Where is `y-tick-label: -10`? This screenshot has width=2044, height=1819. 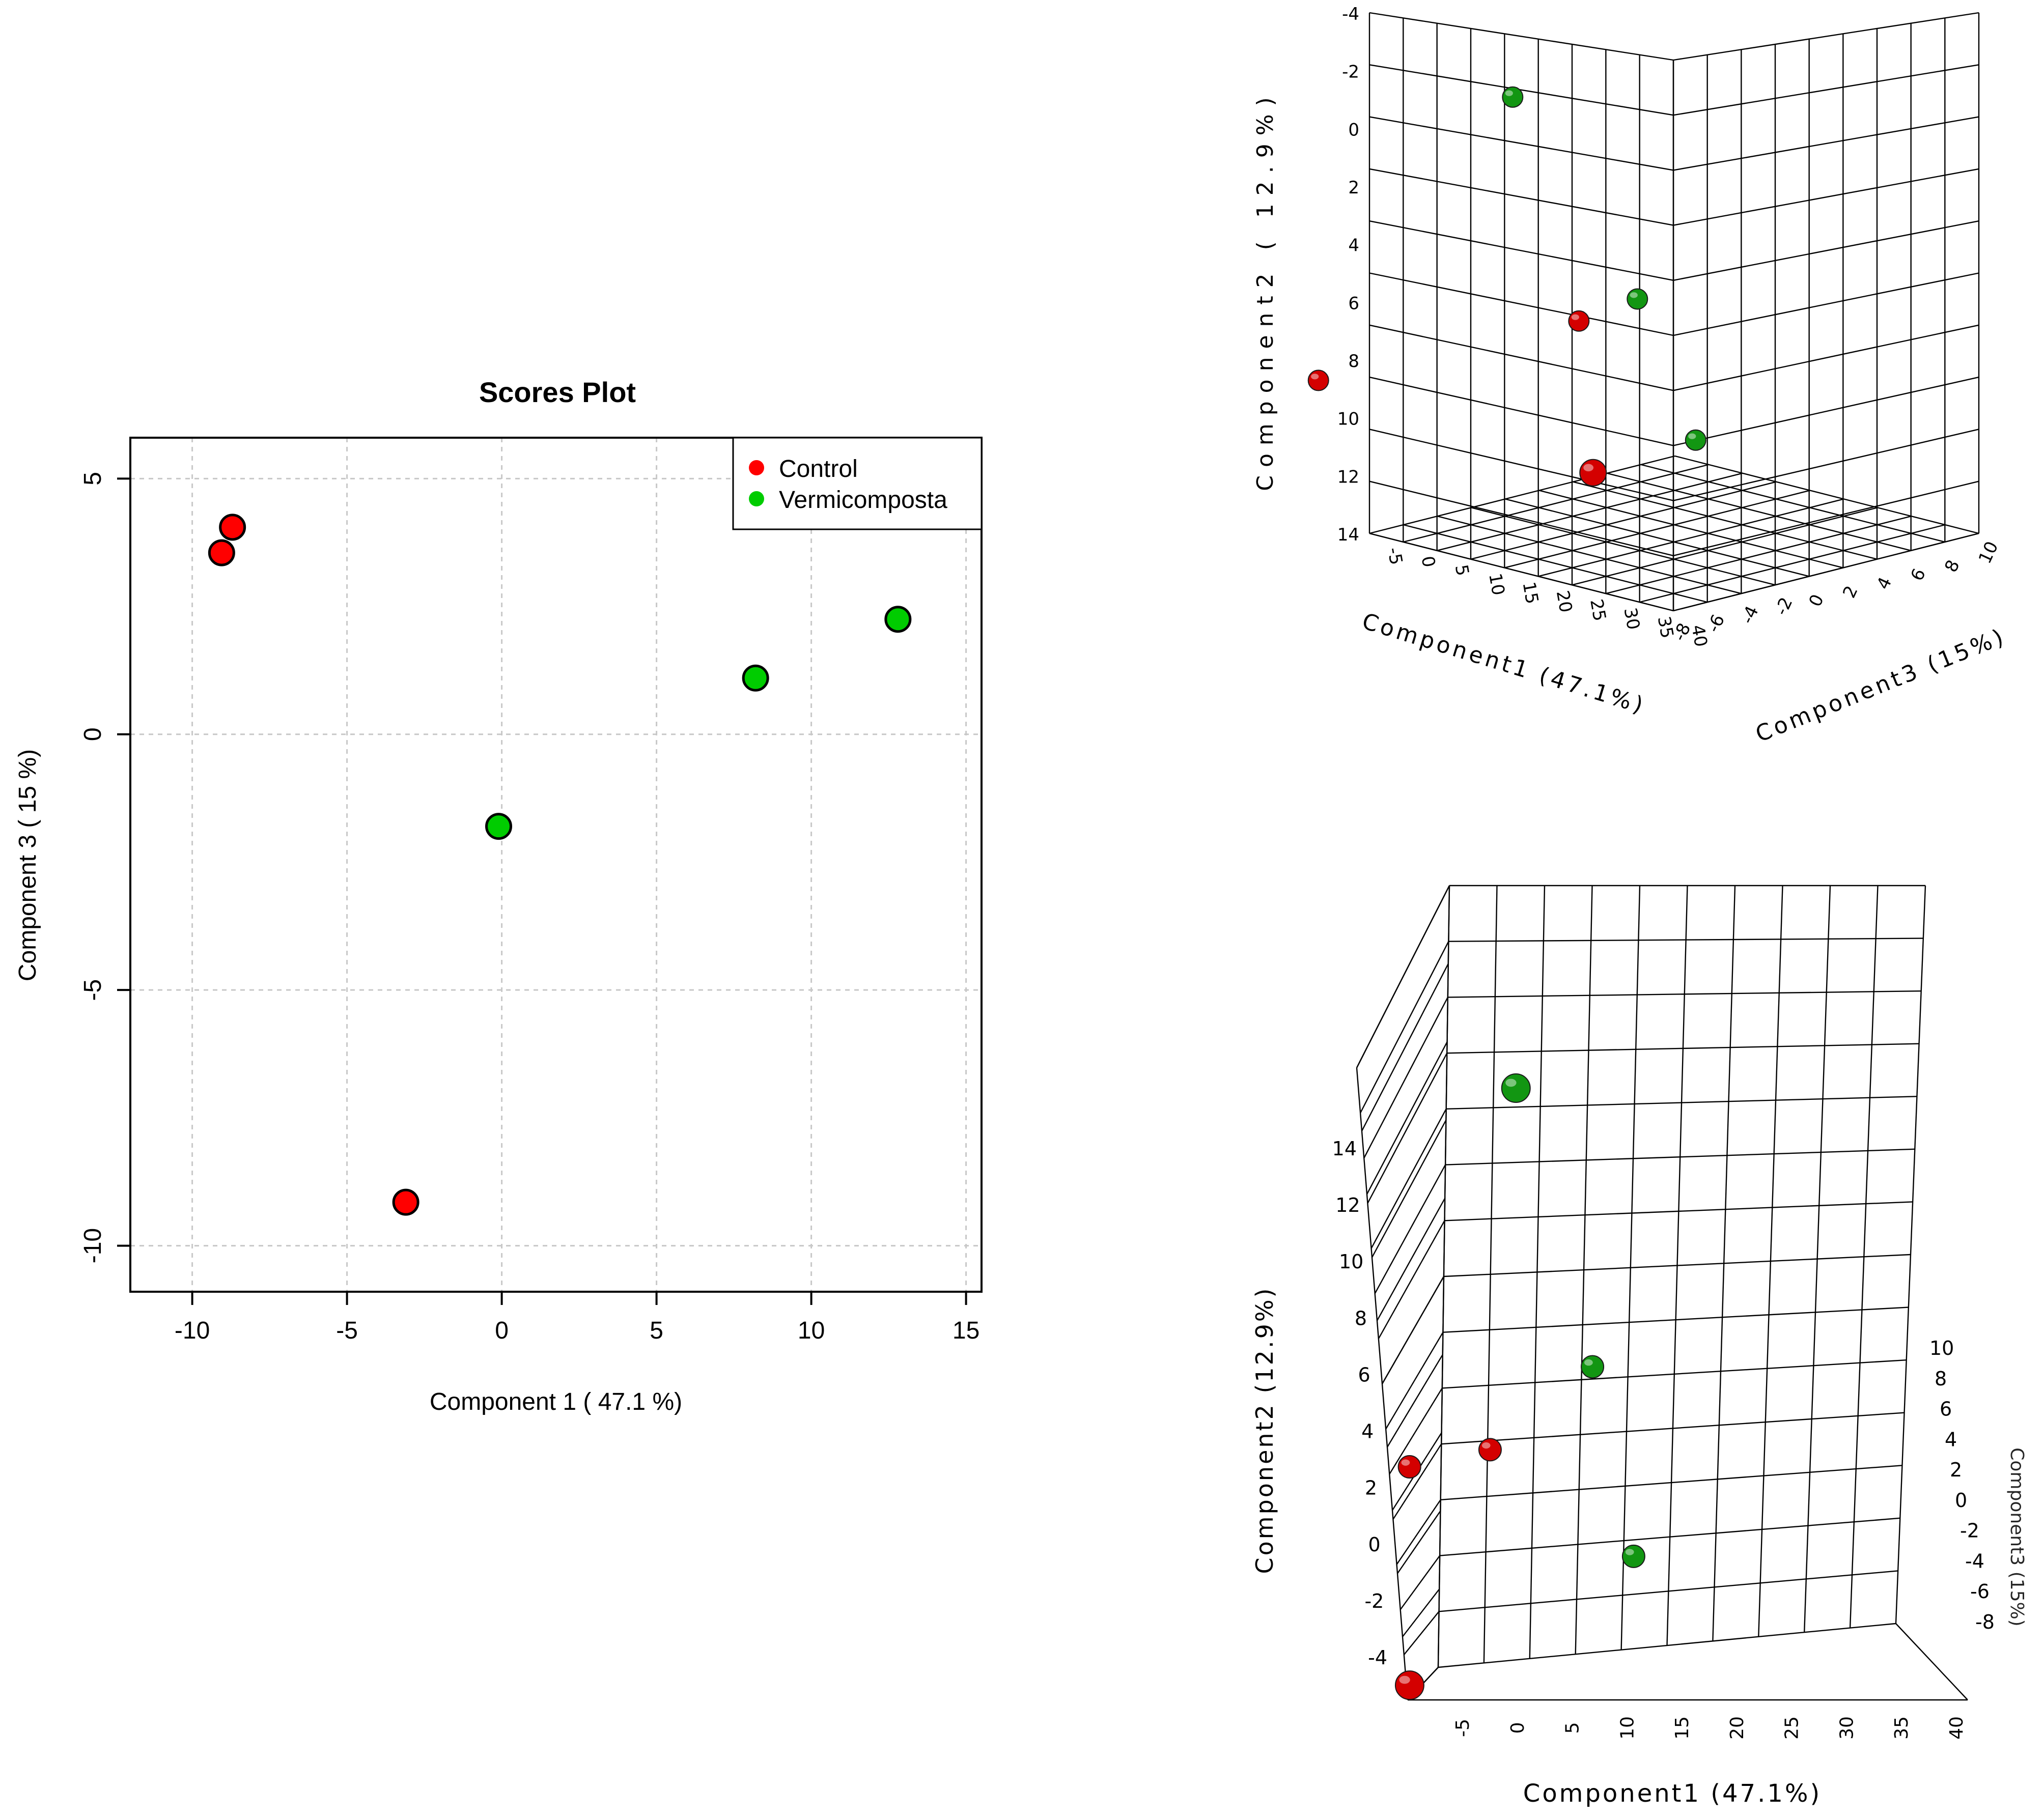
y-tick-label: -10 is located at coordinates (92, 1246).